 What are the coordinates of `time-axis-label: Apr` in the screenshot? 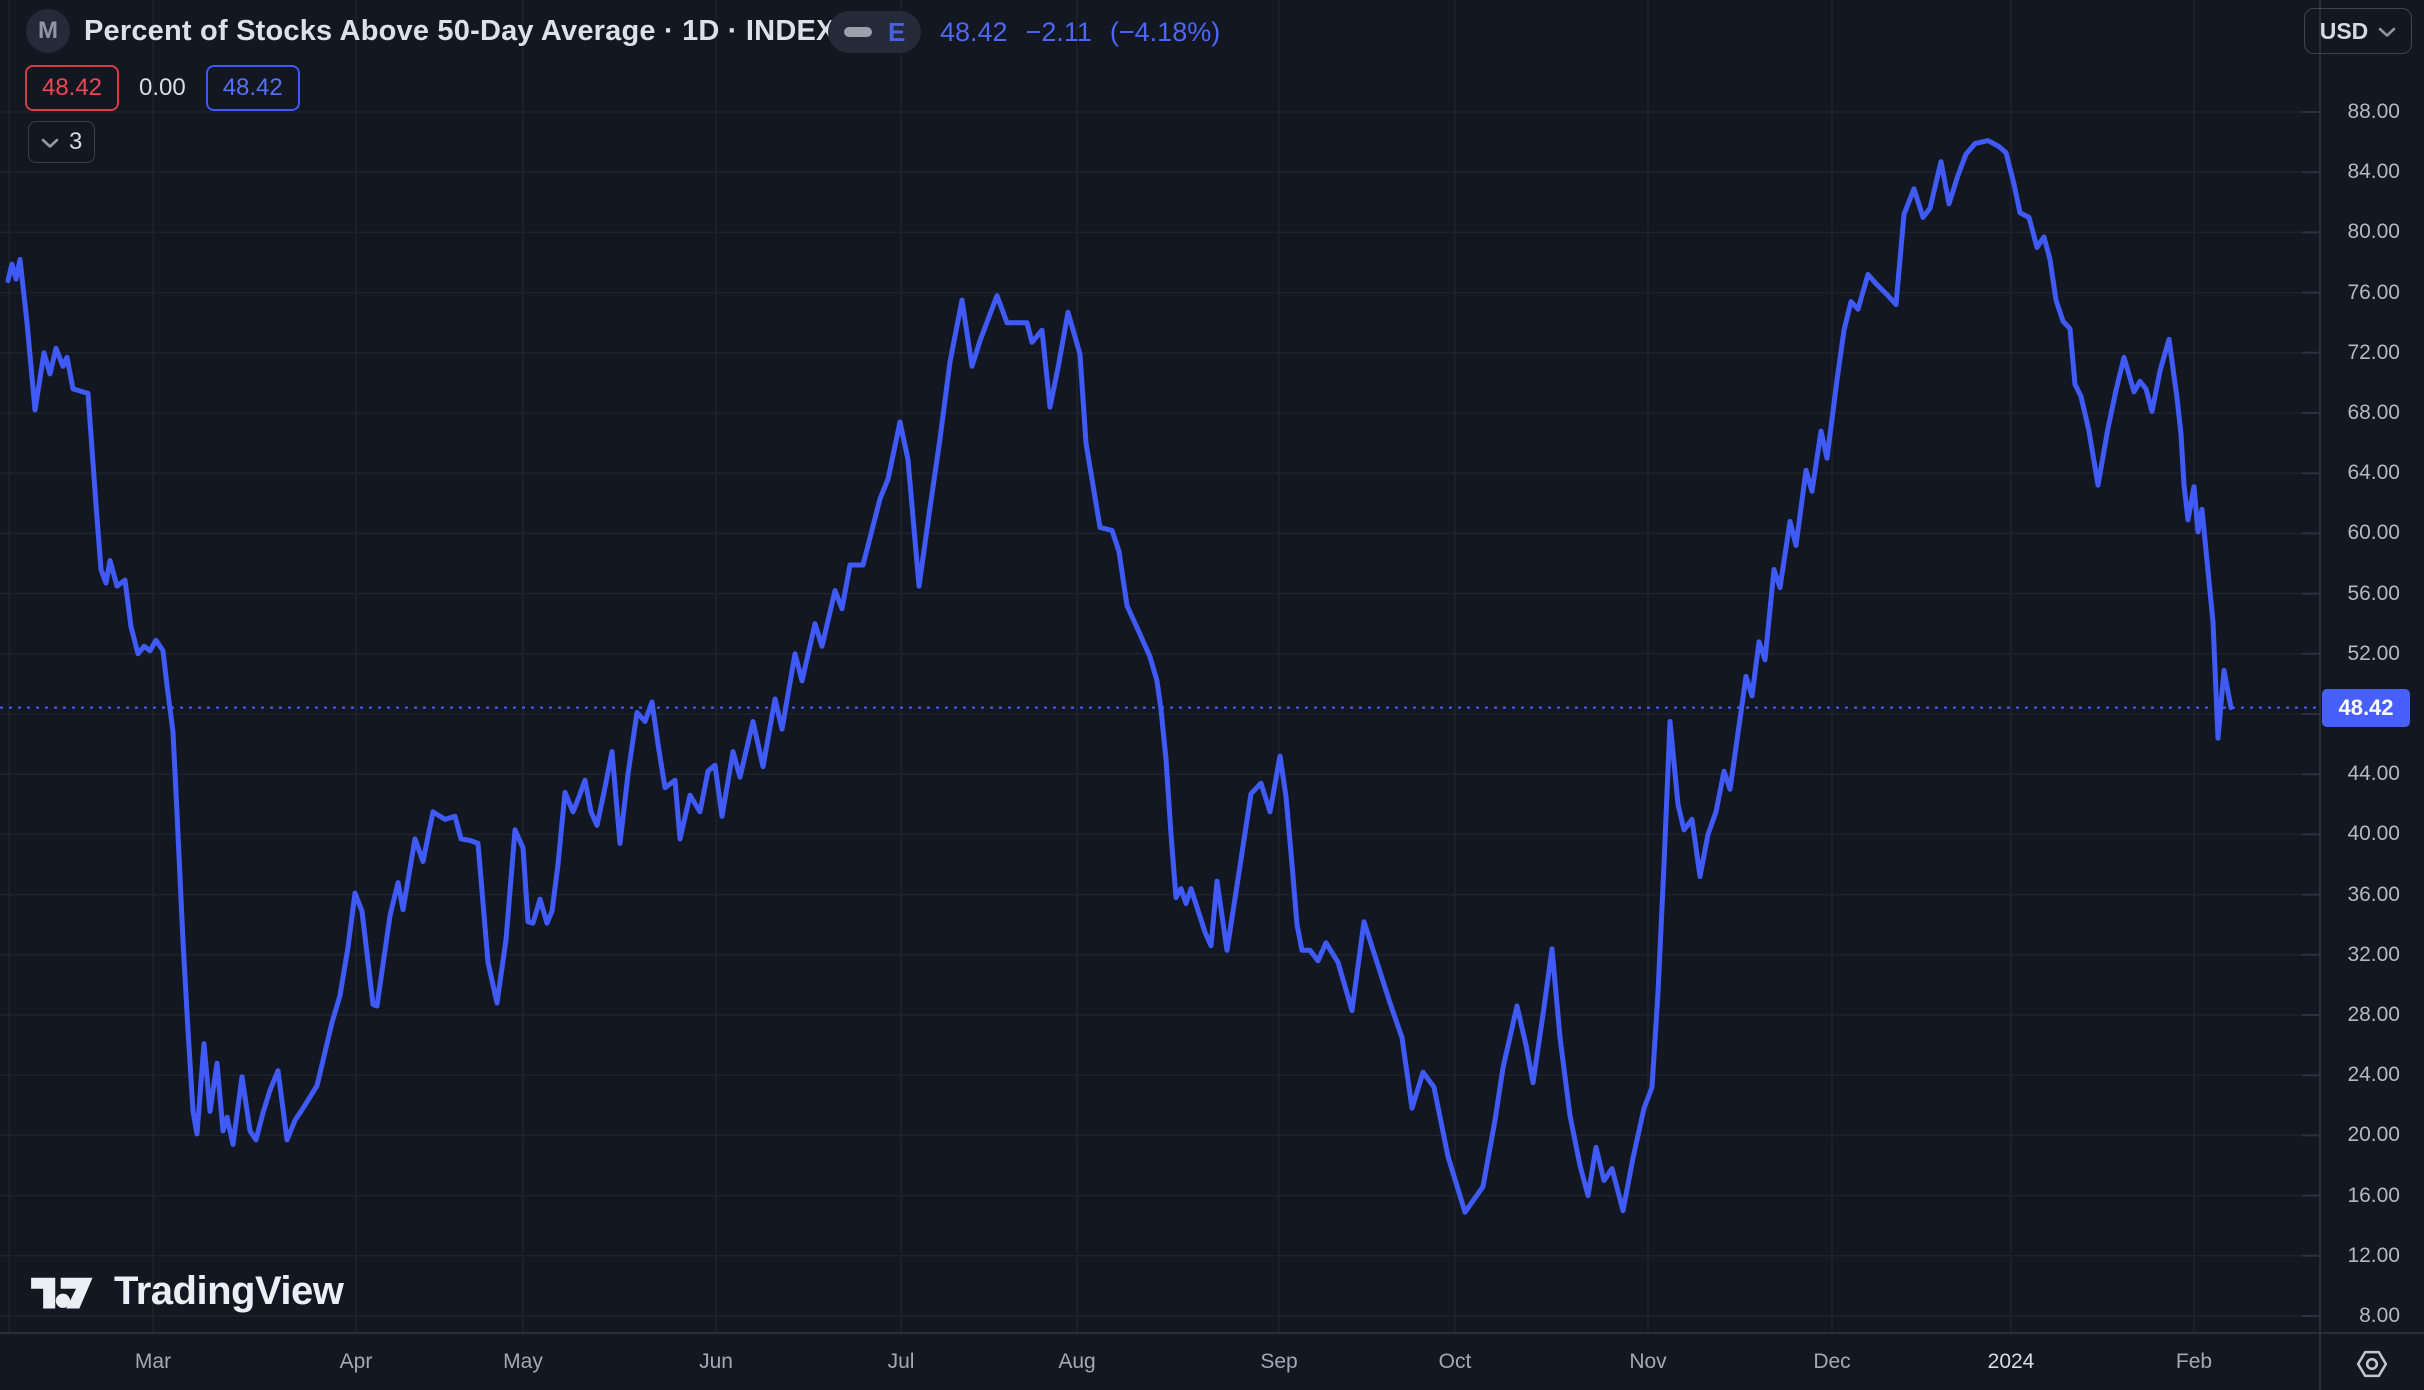 It's located at (356, 1361).